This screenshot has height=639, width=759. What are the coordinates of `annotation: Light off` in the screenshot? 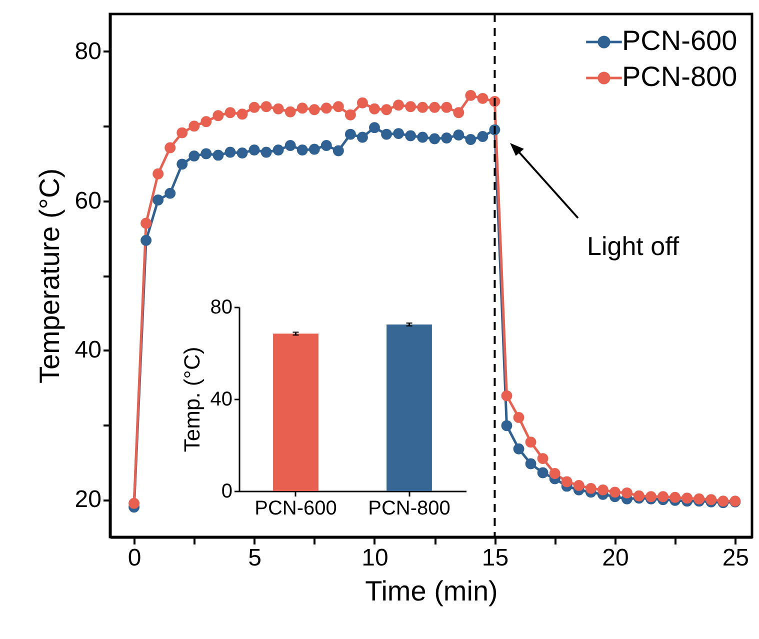 It's located at (633, 246).